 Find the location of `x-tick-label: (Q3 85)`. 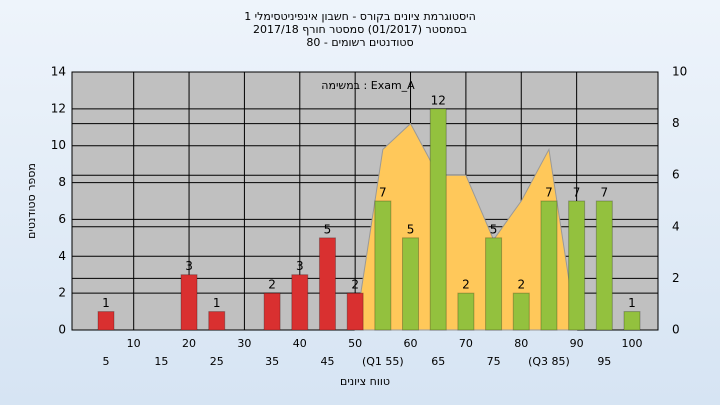

x-tick-label: (Q3 85) is located at coordinates (549, 361).